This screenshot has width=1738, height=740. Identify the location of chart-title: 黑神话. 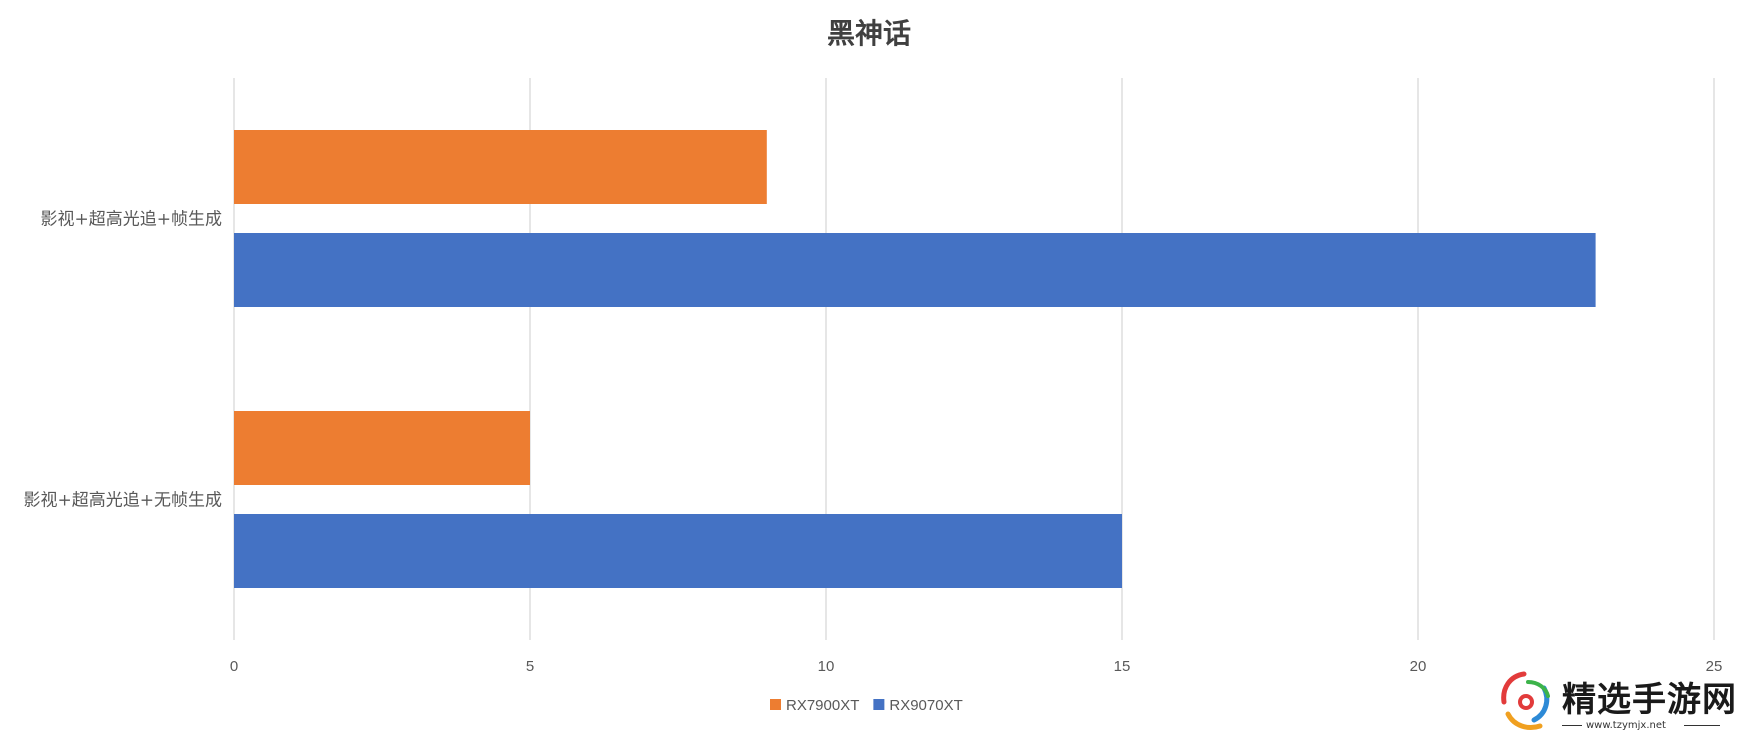
(869, 33).